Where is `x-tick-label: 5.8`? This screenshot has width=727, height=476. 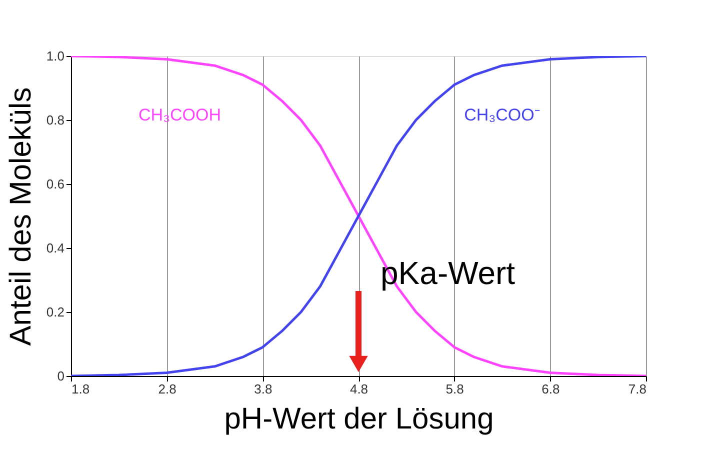 x-tick-label: 5.8 is located at coordinates (455, 389).